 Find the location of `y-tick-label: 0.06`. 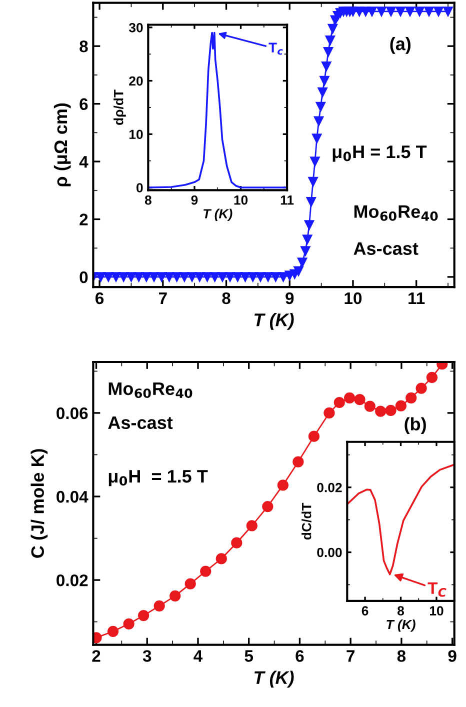

y-tick-label: 0.06 is located at coordinates (72, 413).